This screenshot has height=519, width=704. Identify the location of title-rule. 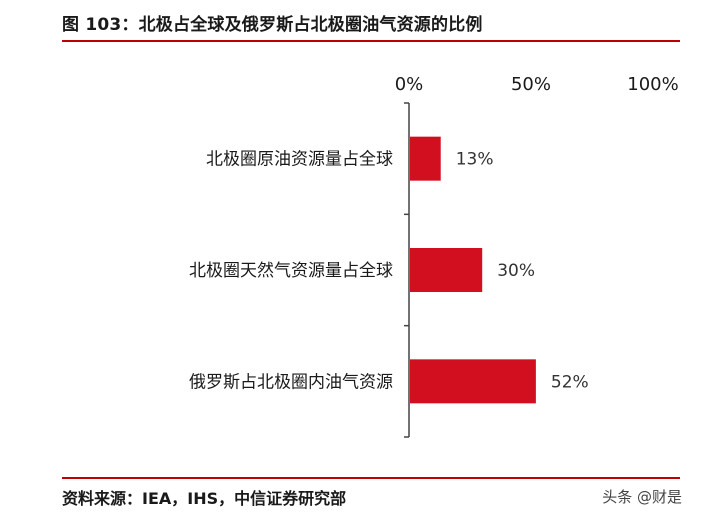
(371, 41).